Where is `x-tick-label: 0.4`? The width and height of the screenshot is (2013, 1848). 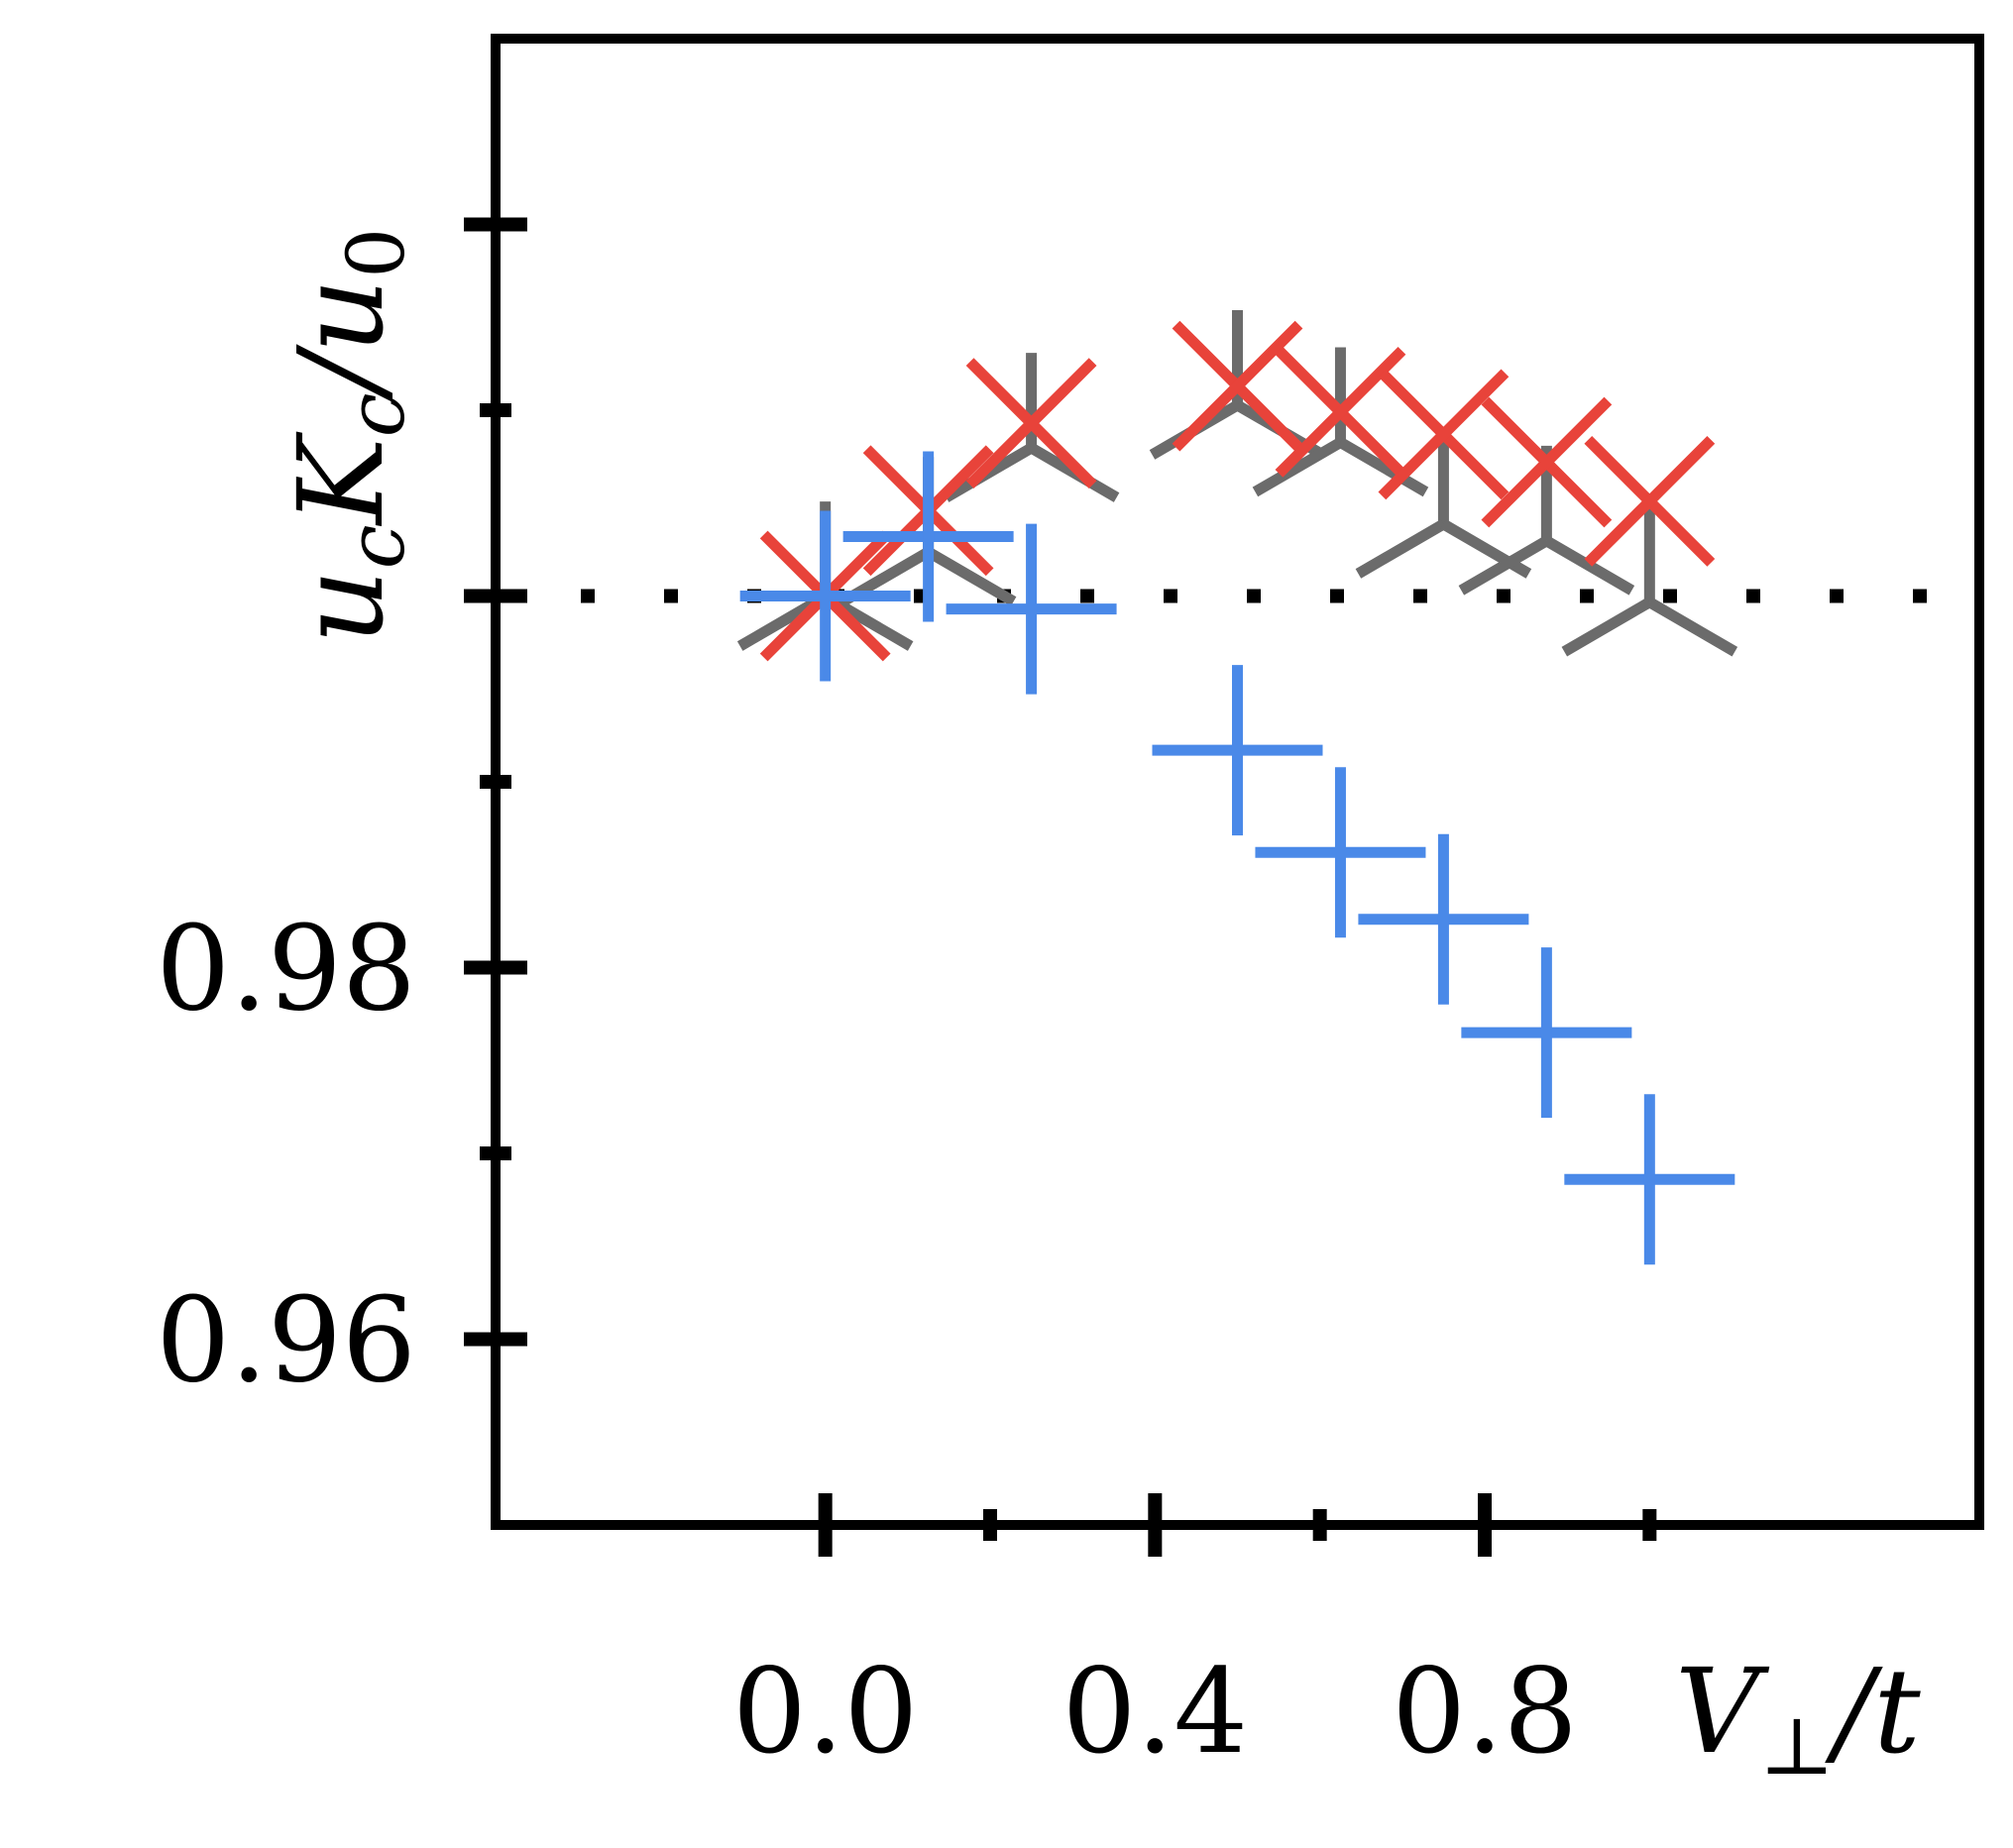
x-tick-label: 0.4 is located at coordinates (1155, 1712).